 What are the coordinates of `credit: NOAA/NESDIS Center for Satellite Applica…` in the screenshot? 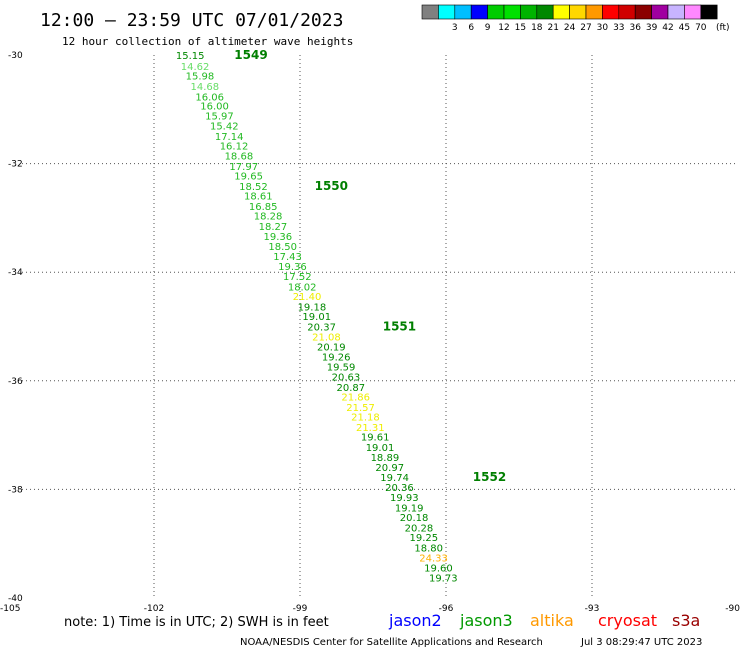 It's located at (391, 642).